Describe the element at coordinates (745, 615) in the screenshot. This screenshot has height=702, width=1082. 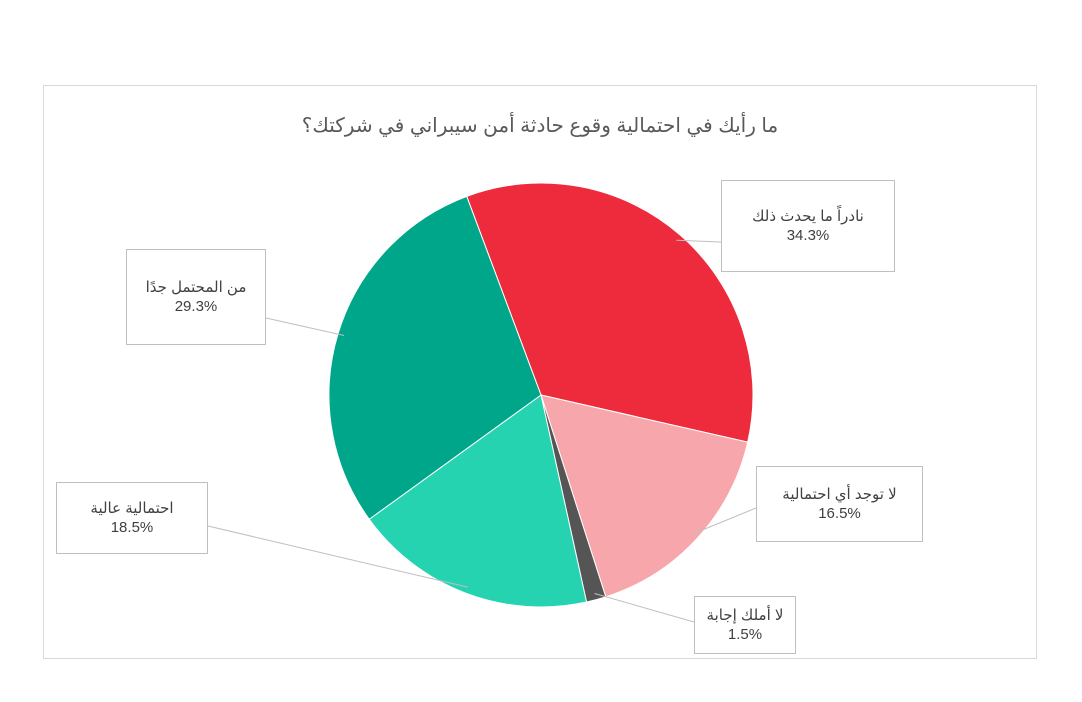
I see `data-label-category: لا أملك إجابة` at that location.